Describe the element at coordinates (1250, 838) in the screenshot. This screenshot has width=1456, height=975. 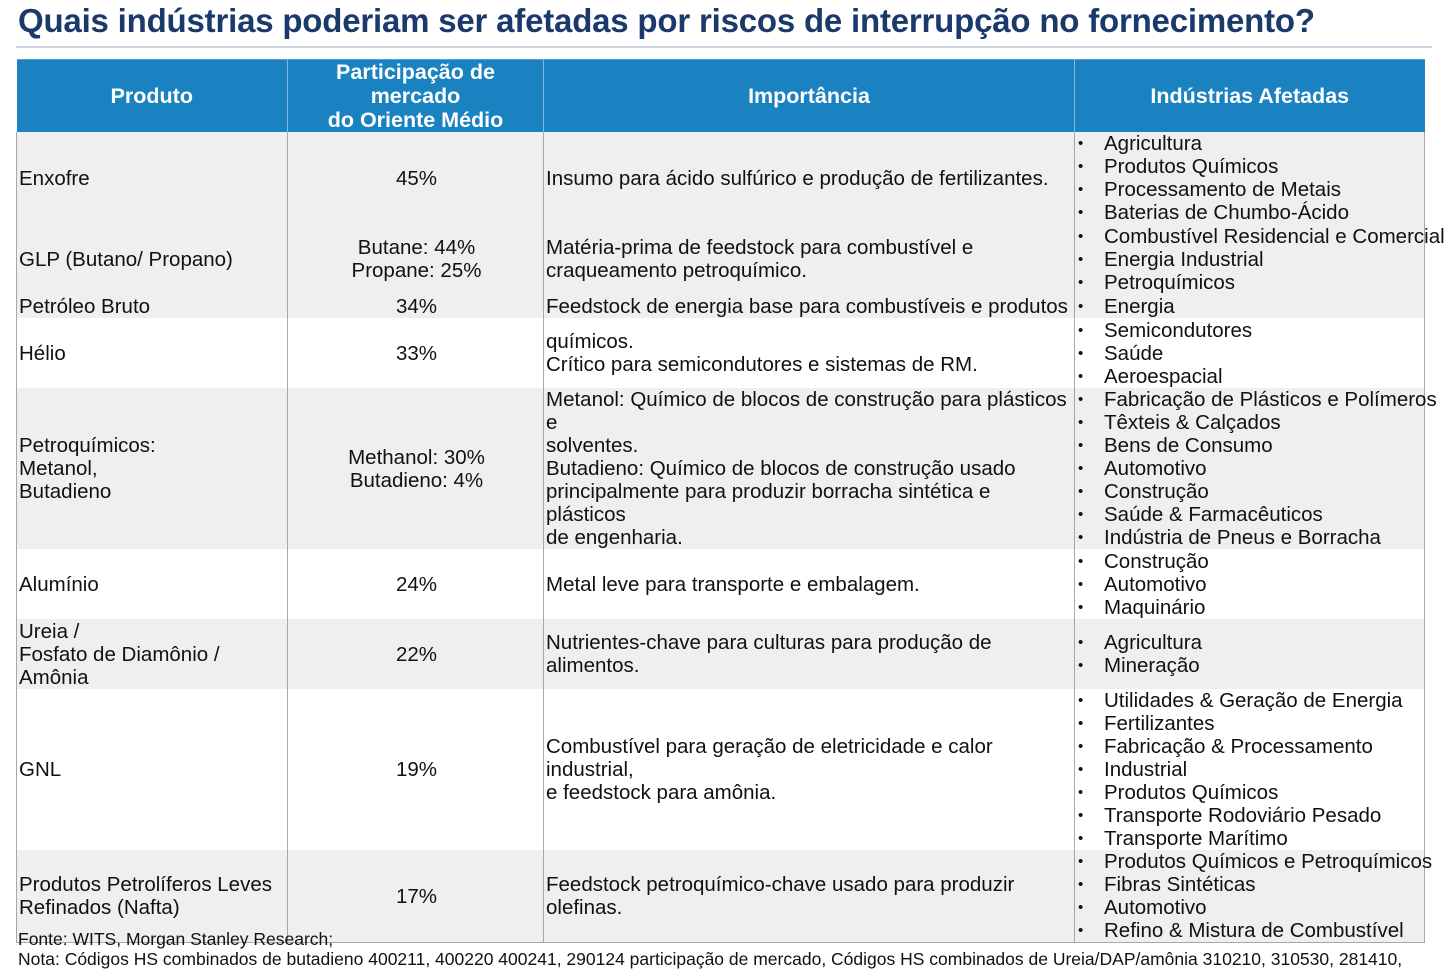
I see `industry-list-item: Transporte Marítimo` at that location.